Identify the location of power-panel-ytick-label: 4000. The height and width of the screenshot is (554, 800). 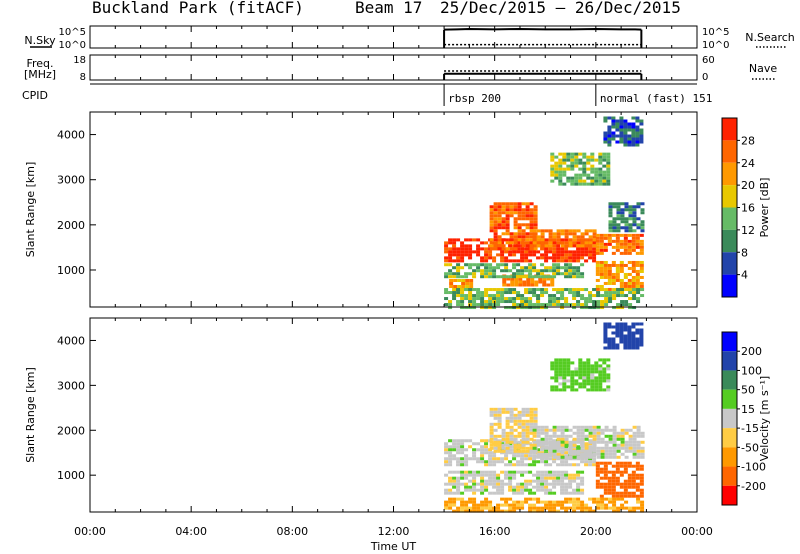
(71, 135).